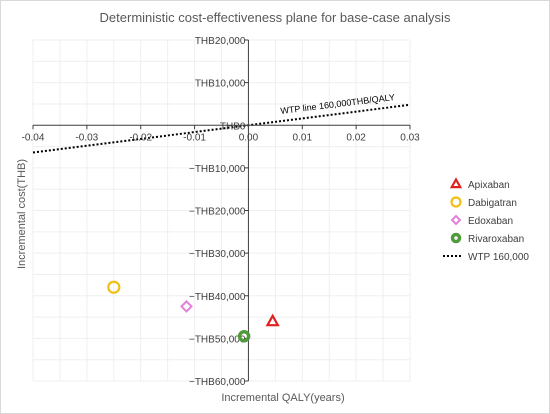  I want to click on y-tick-label: THB10,000, so click(220, 84).